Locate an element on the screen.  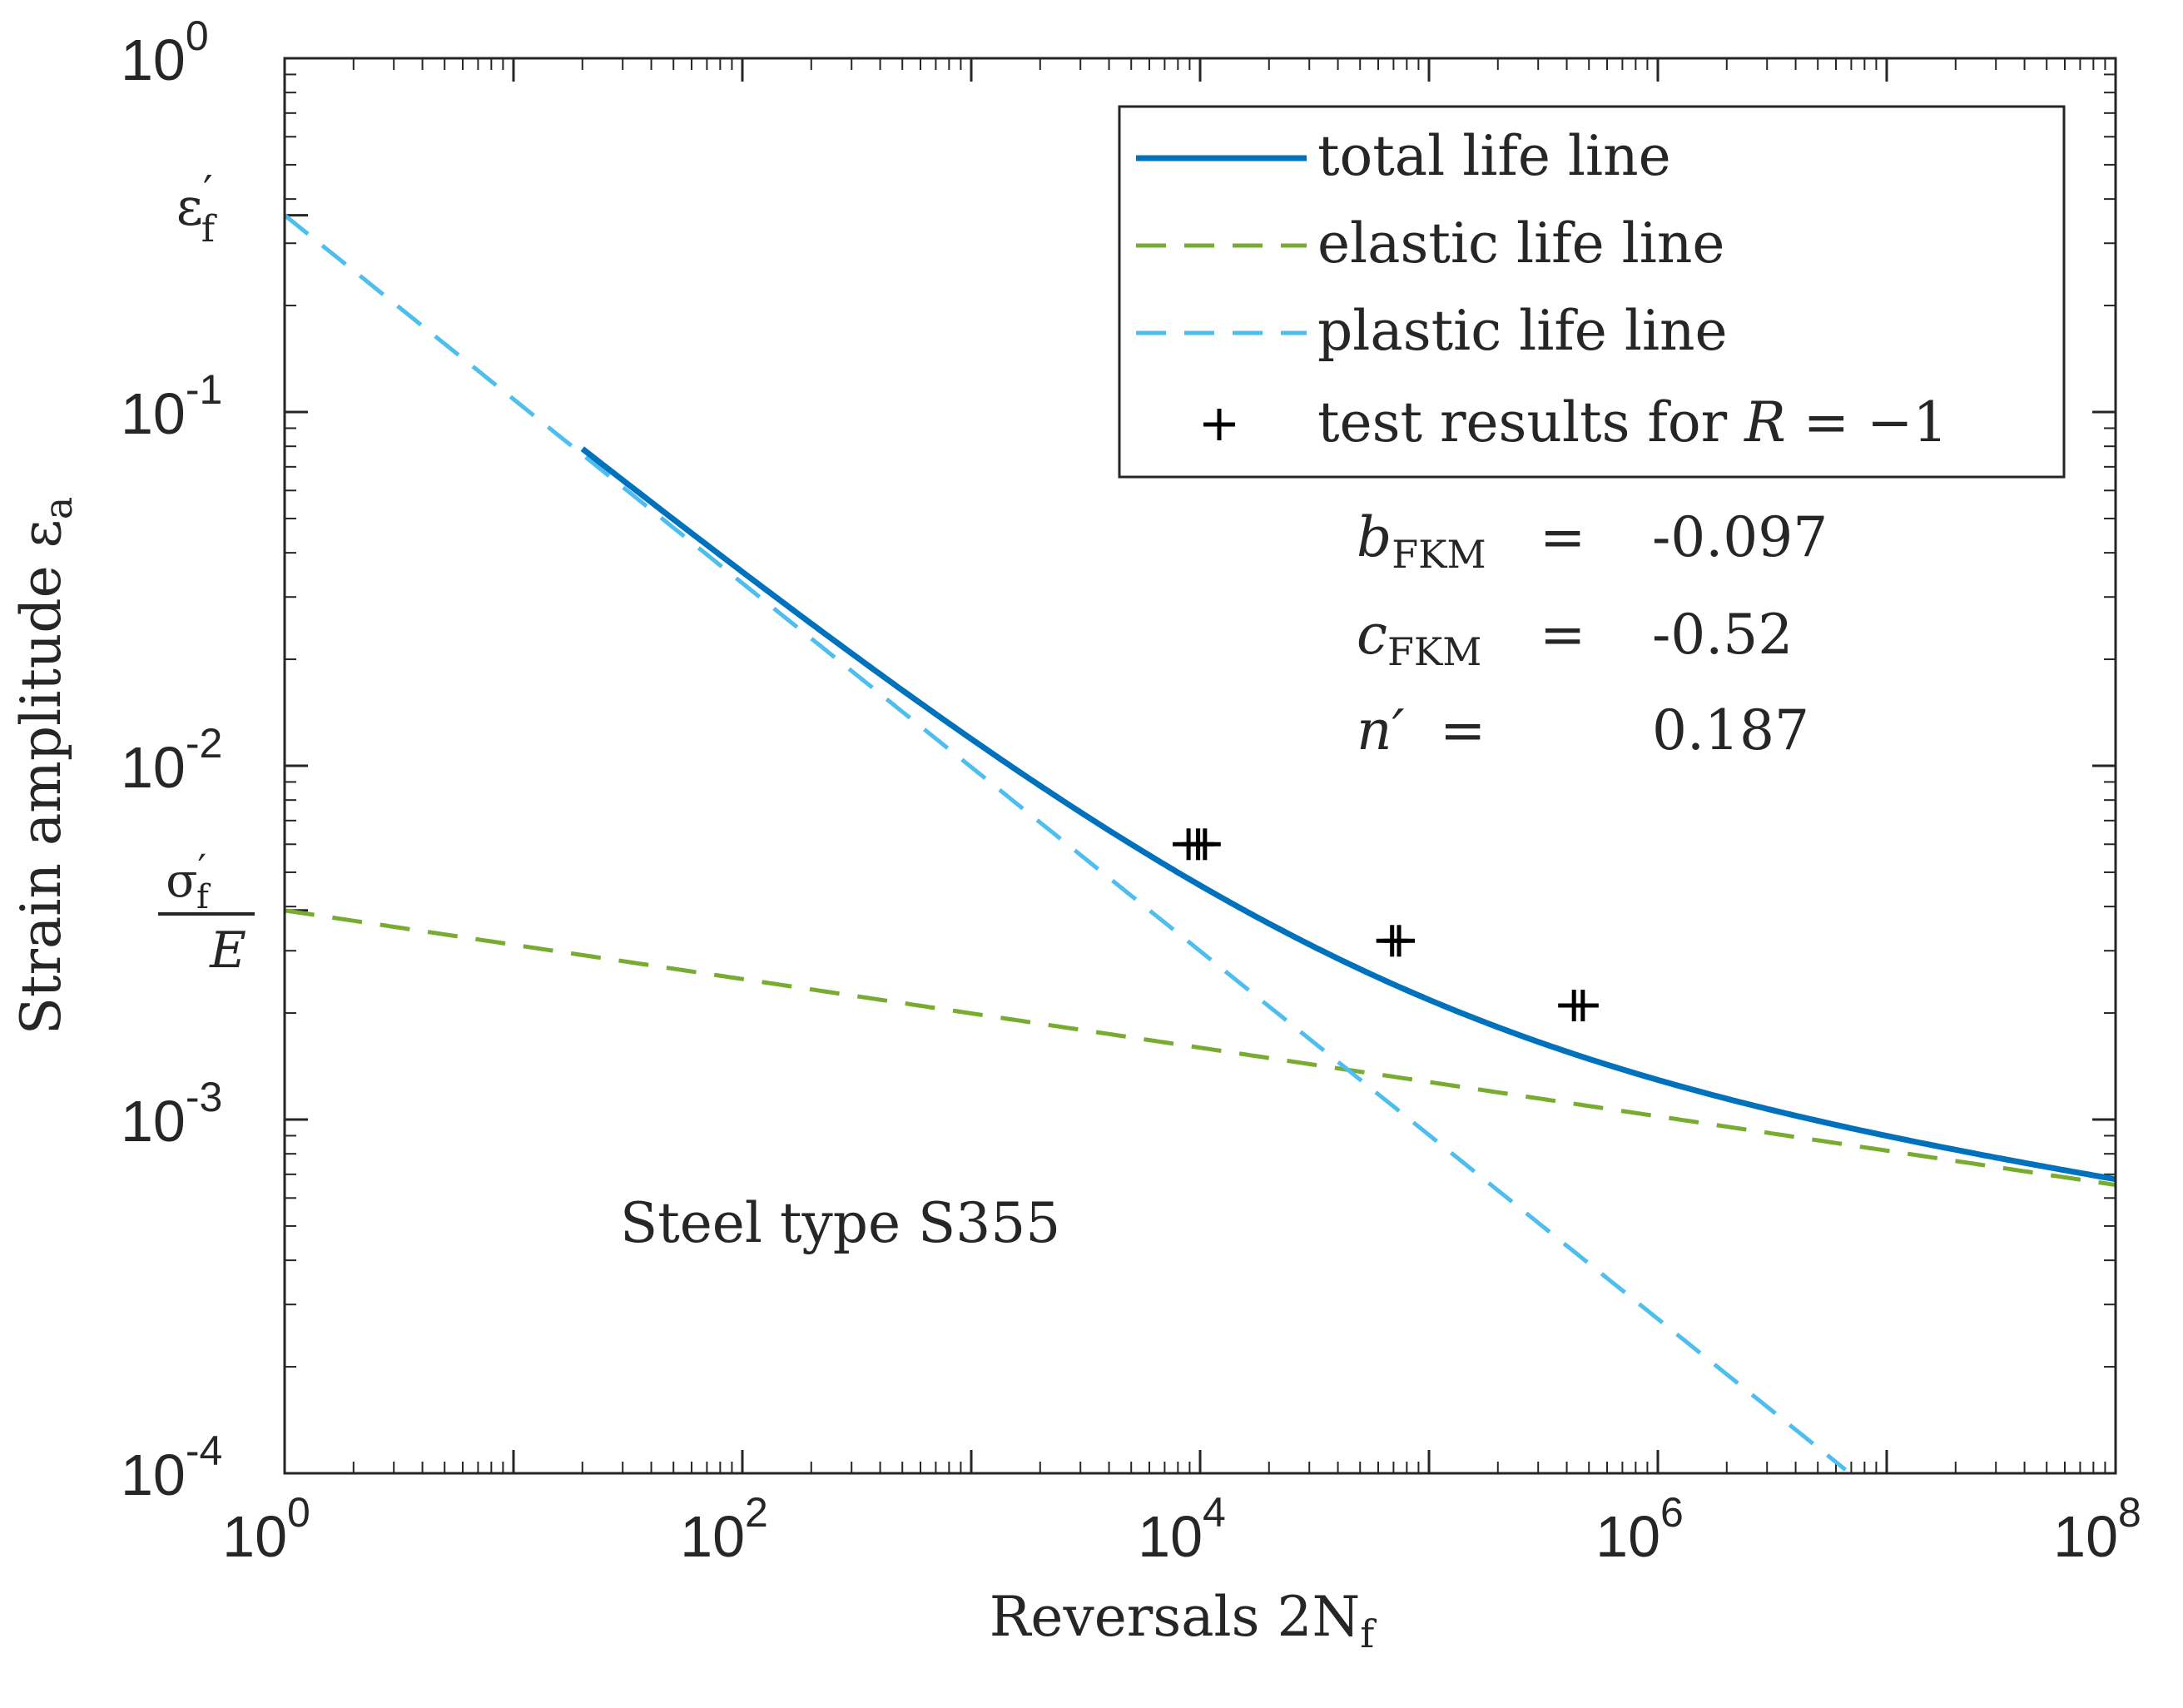
legend-label-test-results: test results for R = −1 is located at coordinates (1632, 422).